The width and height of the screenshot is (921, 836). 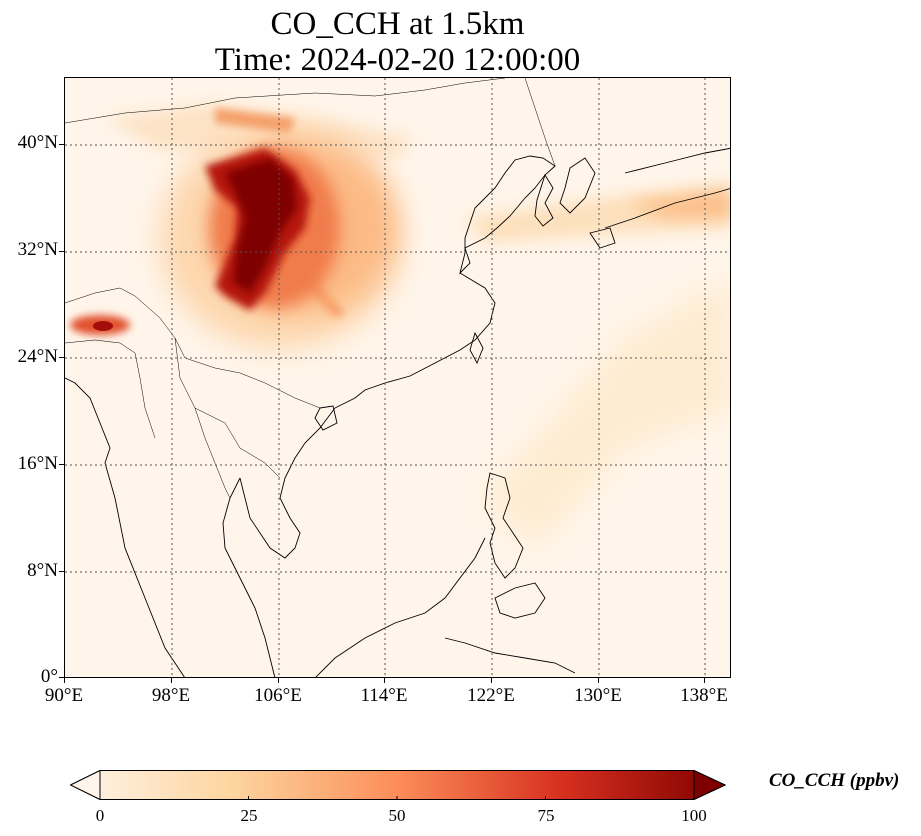 What do you see at coordinates (37, 142) in the screenshot?
I see `y-tick-label-40n: 40°N` at bounding box center [37, 142].